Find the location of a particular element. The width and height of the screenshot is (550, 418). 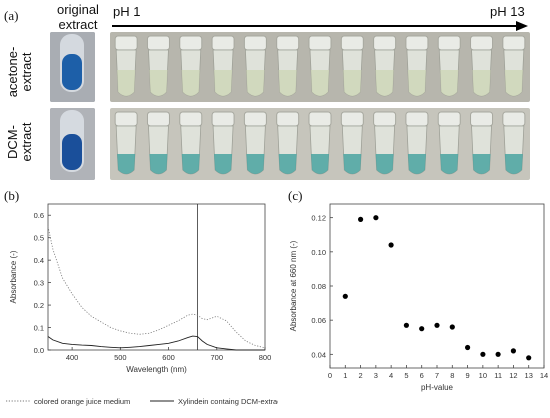

original-extract-label: original extract is located at coordinates (78, 17).